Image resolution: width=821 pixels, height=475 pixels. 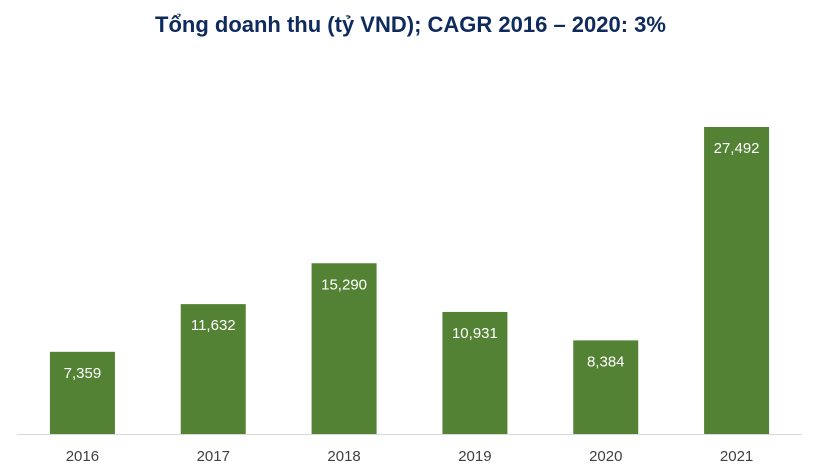 I want to click on data-label-2016: 7,359, so click(x=83, y=373).